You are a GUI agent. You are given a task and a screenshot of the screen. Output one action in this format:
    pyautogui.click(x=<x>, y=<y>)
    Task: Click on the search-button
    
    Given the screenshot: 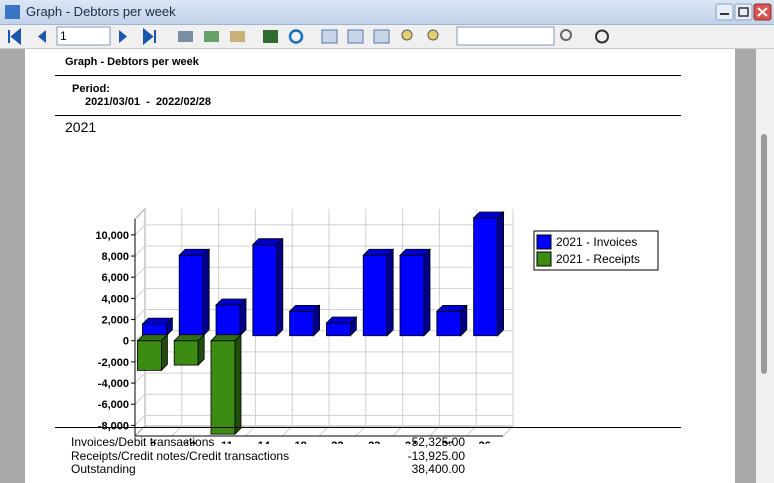 What is the action you would take?
    pyautogui.click(x=566, y=35)
    